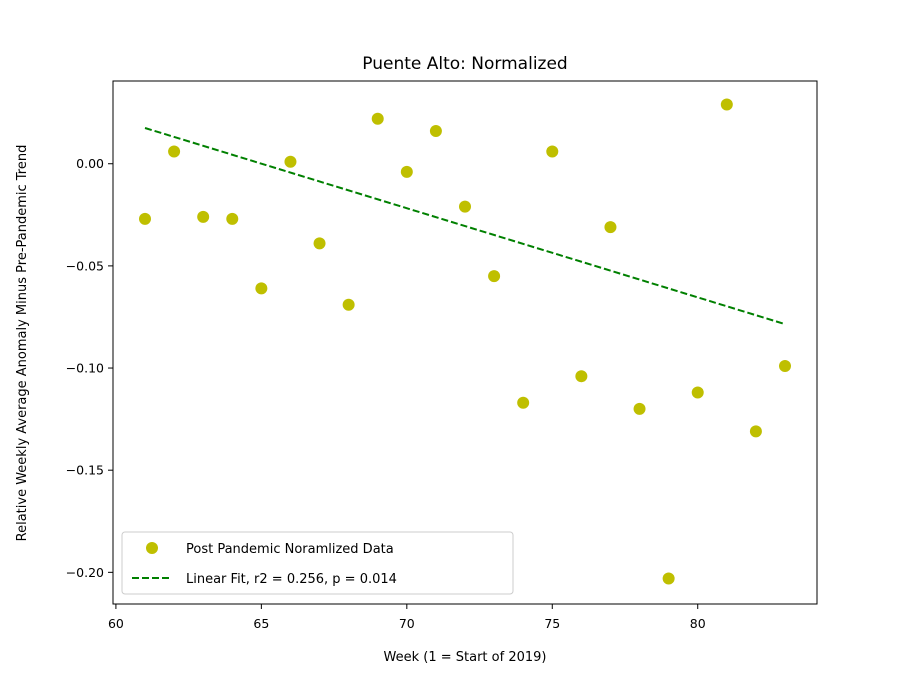 Image resolution: width=907 pixels, height=680 pixels. Describe the element at coordinates (407, 623) in the screenshot. I see `x-tick-label: 70` at that location.